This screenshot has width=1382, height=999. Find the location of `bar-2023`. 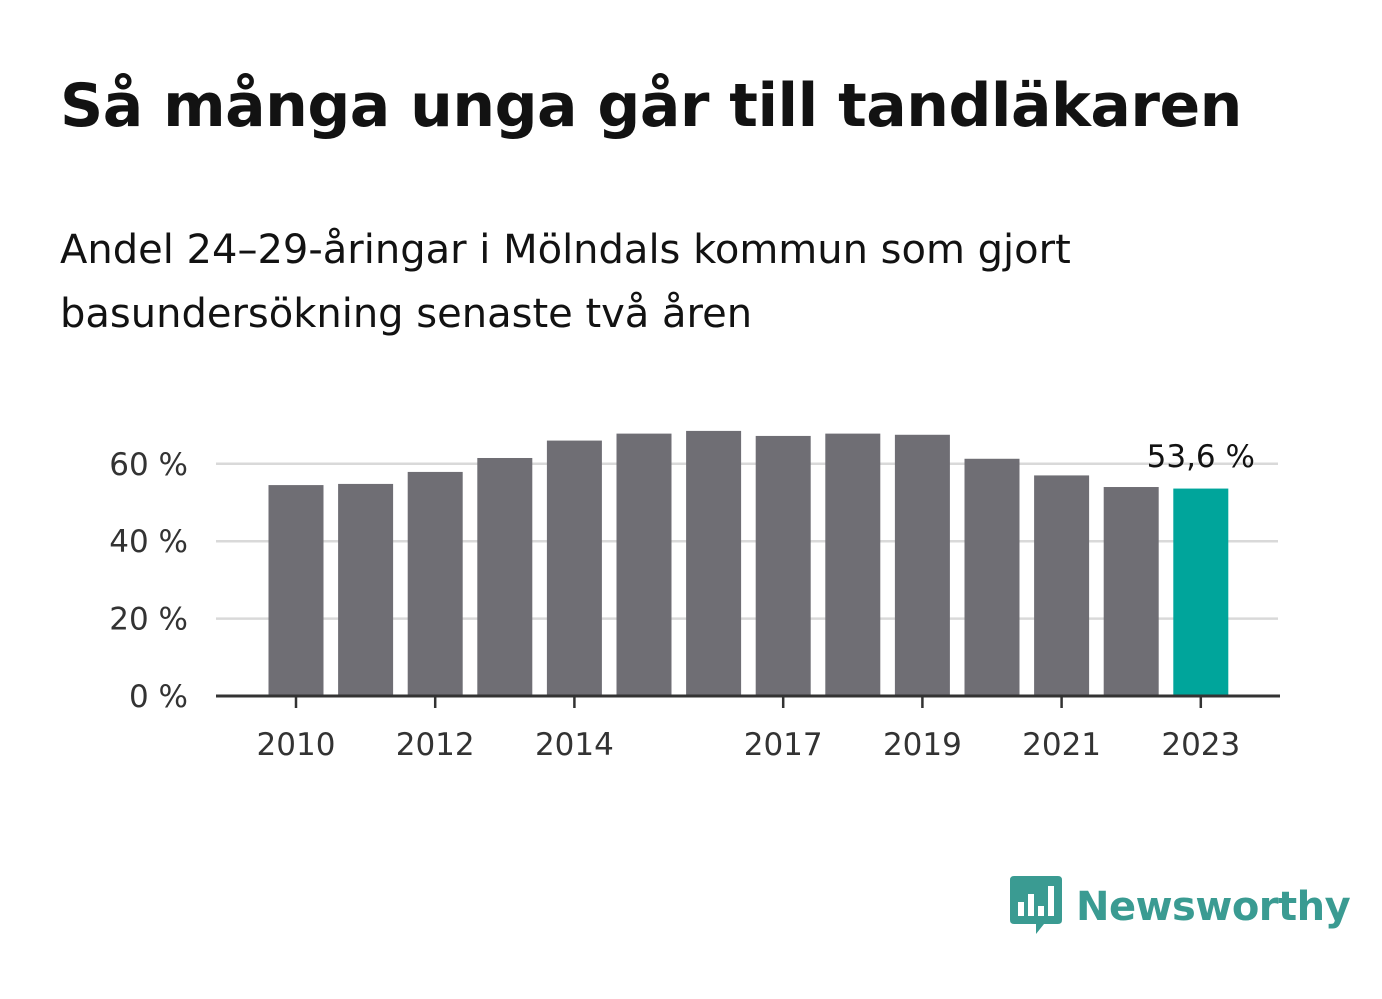

bar-2023 is located at coordinates (1201, 592).